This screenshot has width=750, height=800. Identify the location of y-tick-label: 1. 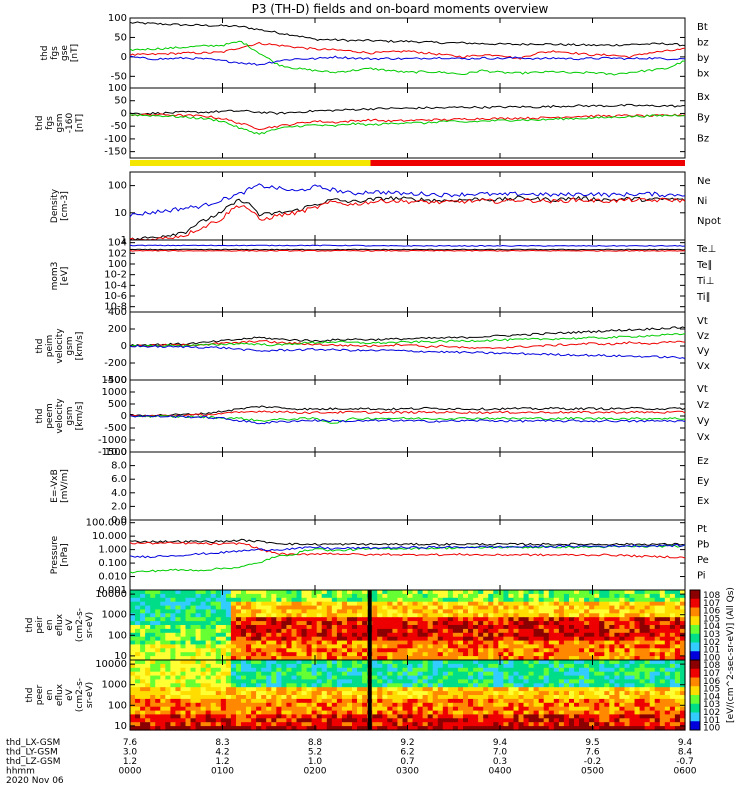
(124, 240).